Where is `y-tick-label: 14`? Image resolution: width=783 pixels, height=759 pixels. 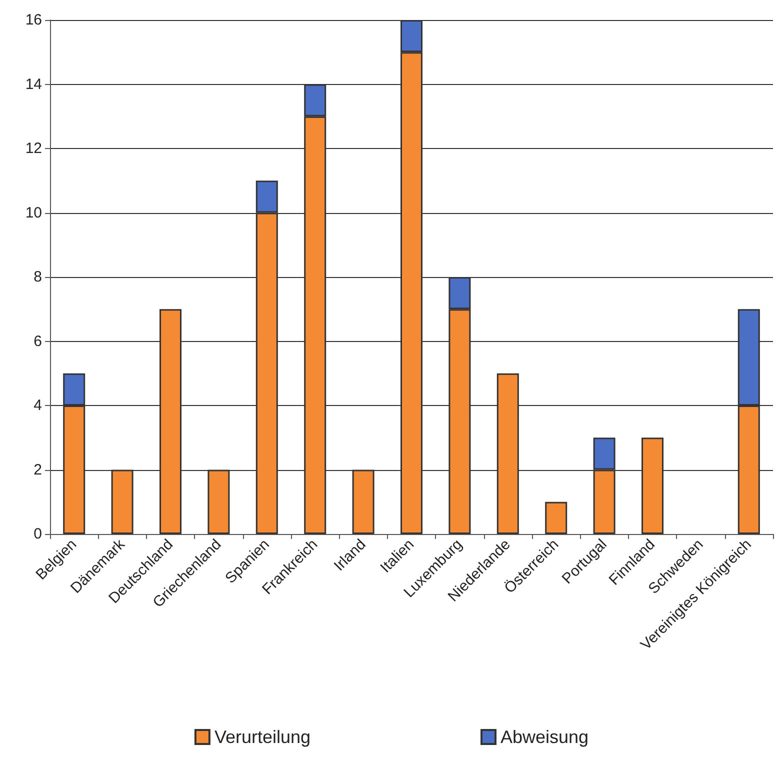 y-tick-label: 14 is located at coordinates (33, 84).